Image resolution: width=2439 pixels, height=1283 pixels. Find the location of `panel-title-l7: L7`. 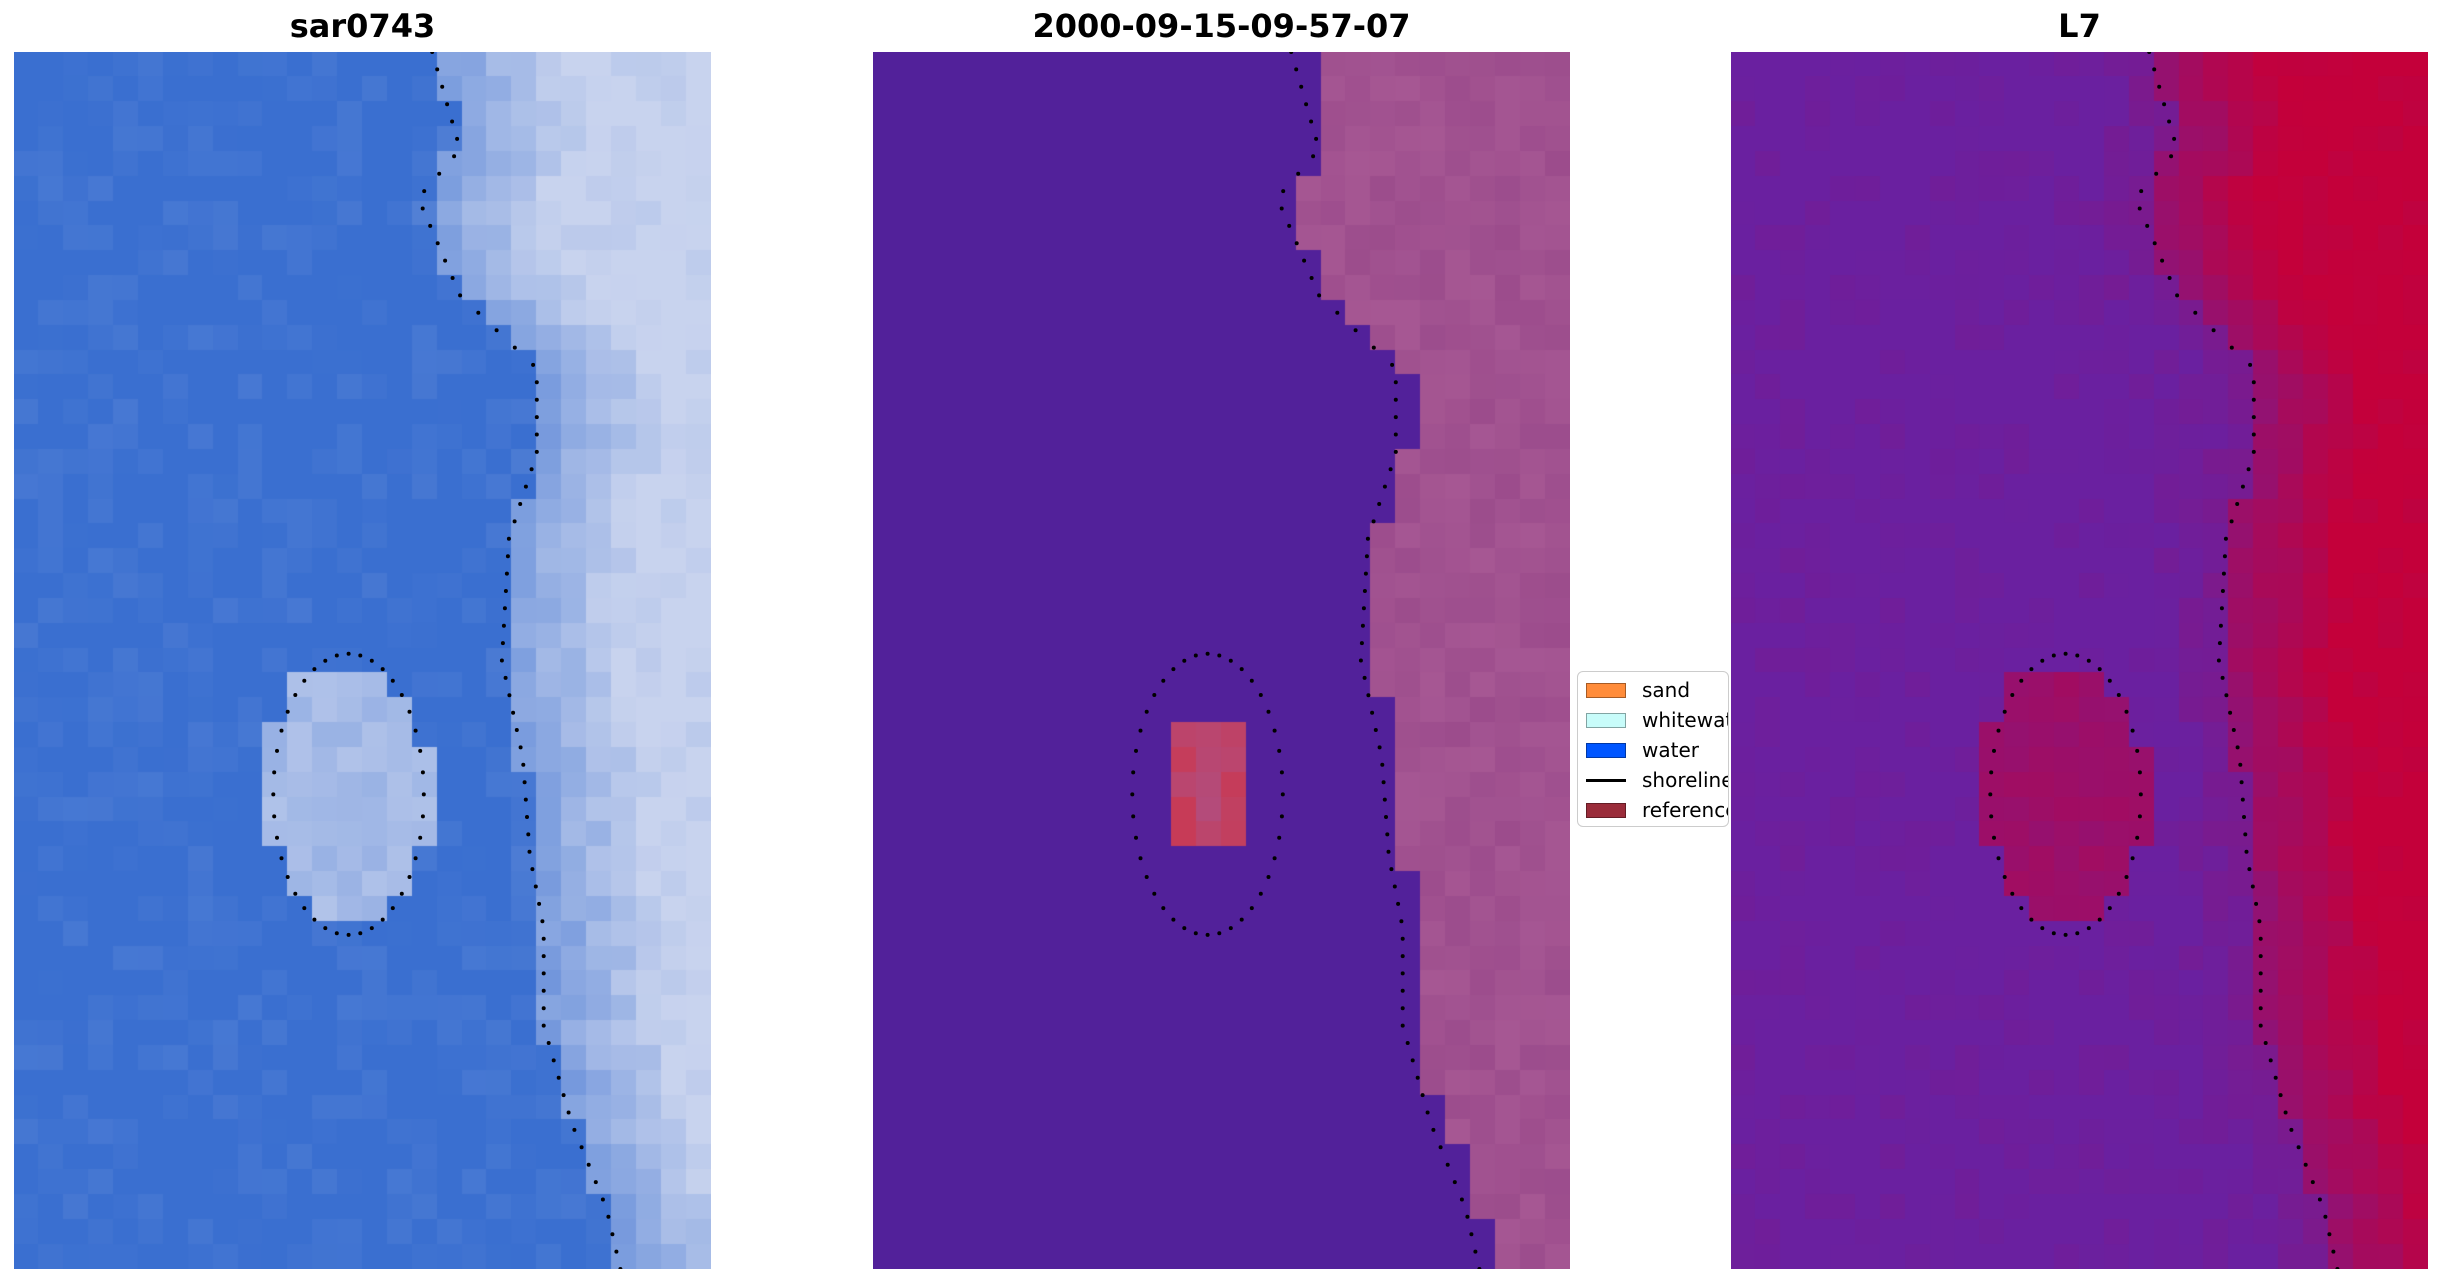

panel-title-l7: L7 is located at coordinates (2079, 26).